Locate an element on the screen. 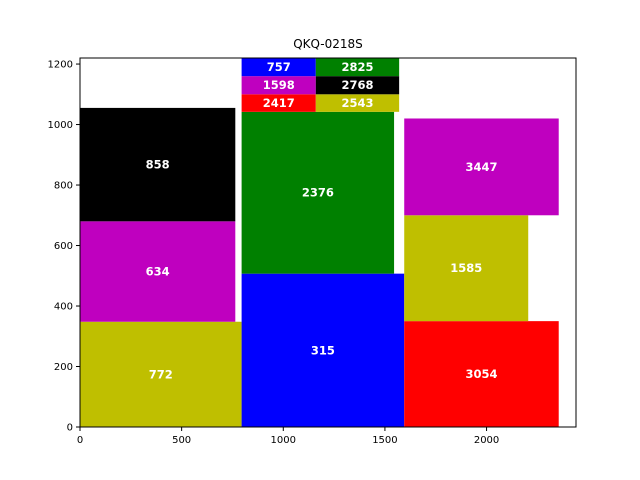  cell-label-757: 757 is located at coordinates (279, 67).